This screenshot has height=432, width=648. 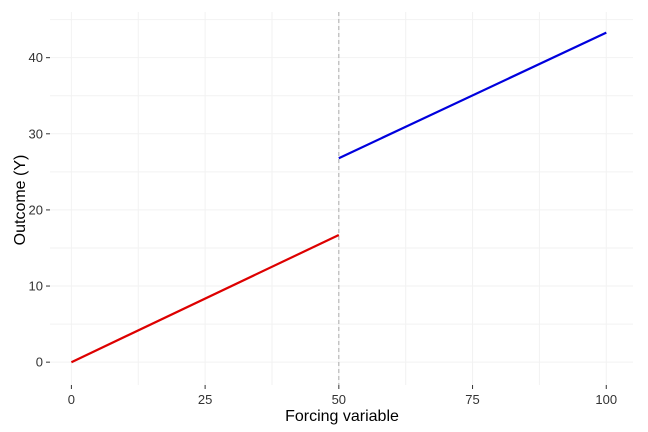 What do you see at coordinates (36, 133) in the screenshot?
I see `y-tick-label: 30` at bounding box center [36, 133].